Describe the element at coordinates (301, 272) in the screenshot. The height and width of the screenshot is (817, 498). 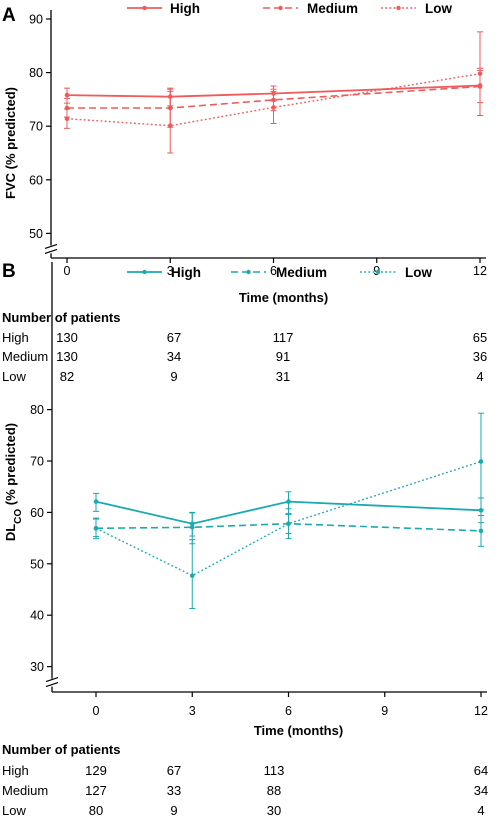
I see `legend-label-medium: Medium` at that location.